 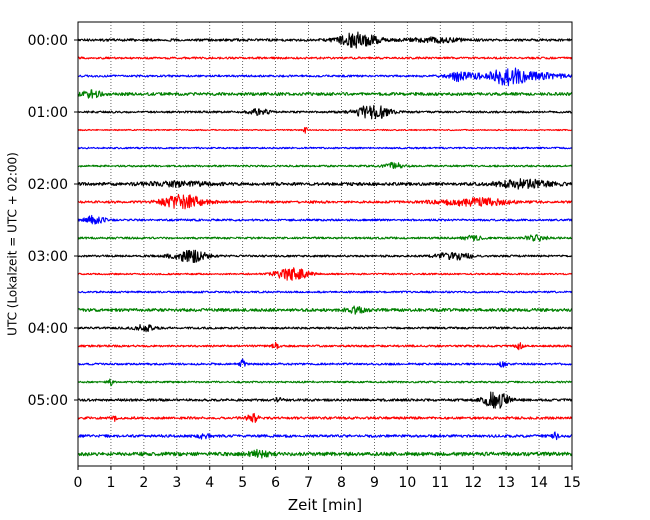 I want to click on x-tick-label: 6, so click(x=275, y=483).